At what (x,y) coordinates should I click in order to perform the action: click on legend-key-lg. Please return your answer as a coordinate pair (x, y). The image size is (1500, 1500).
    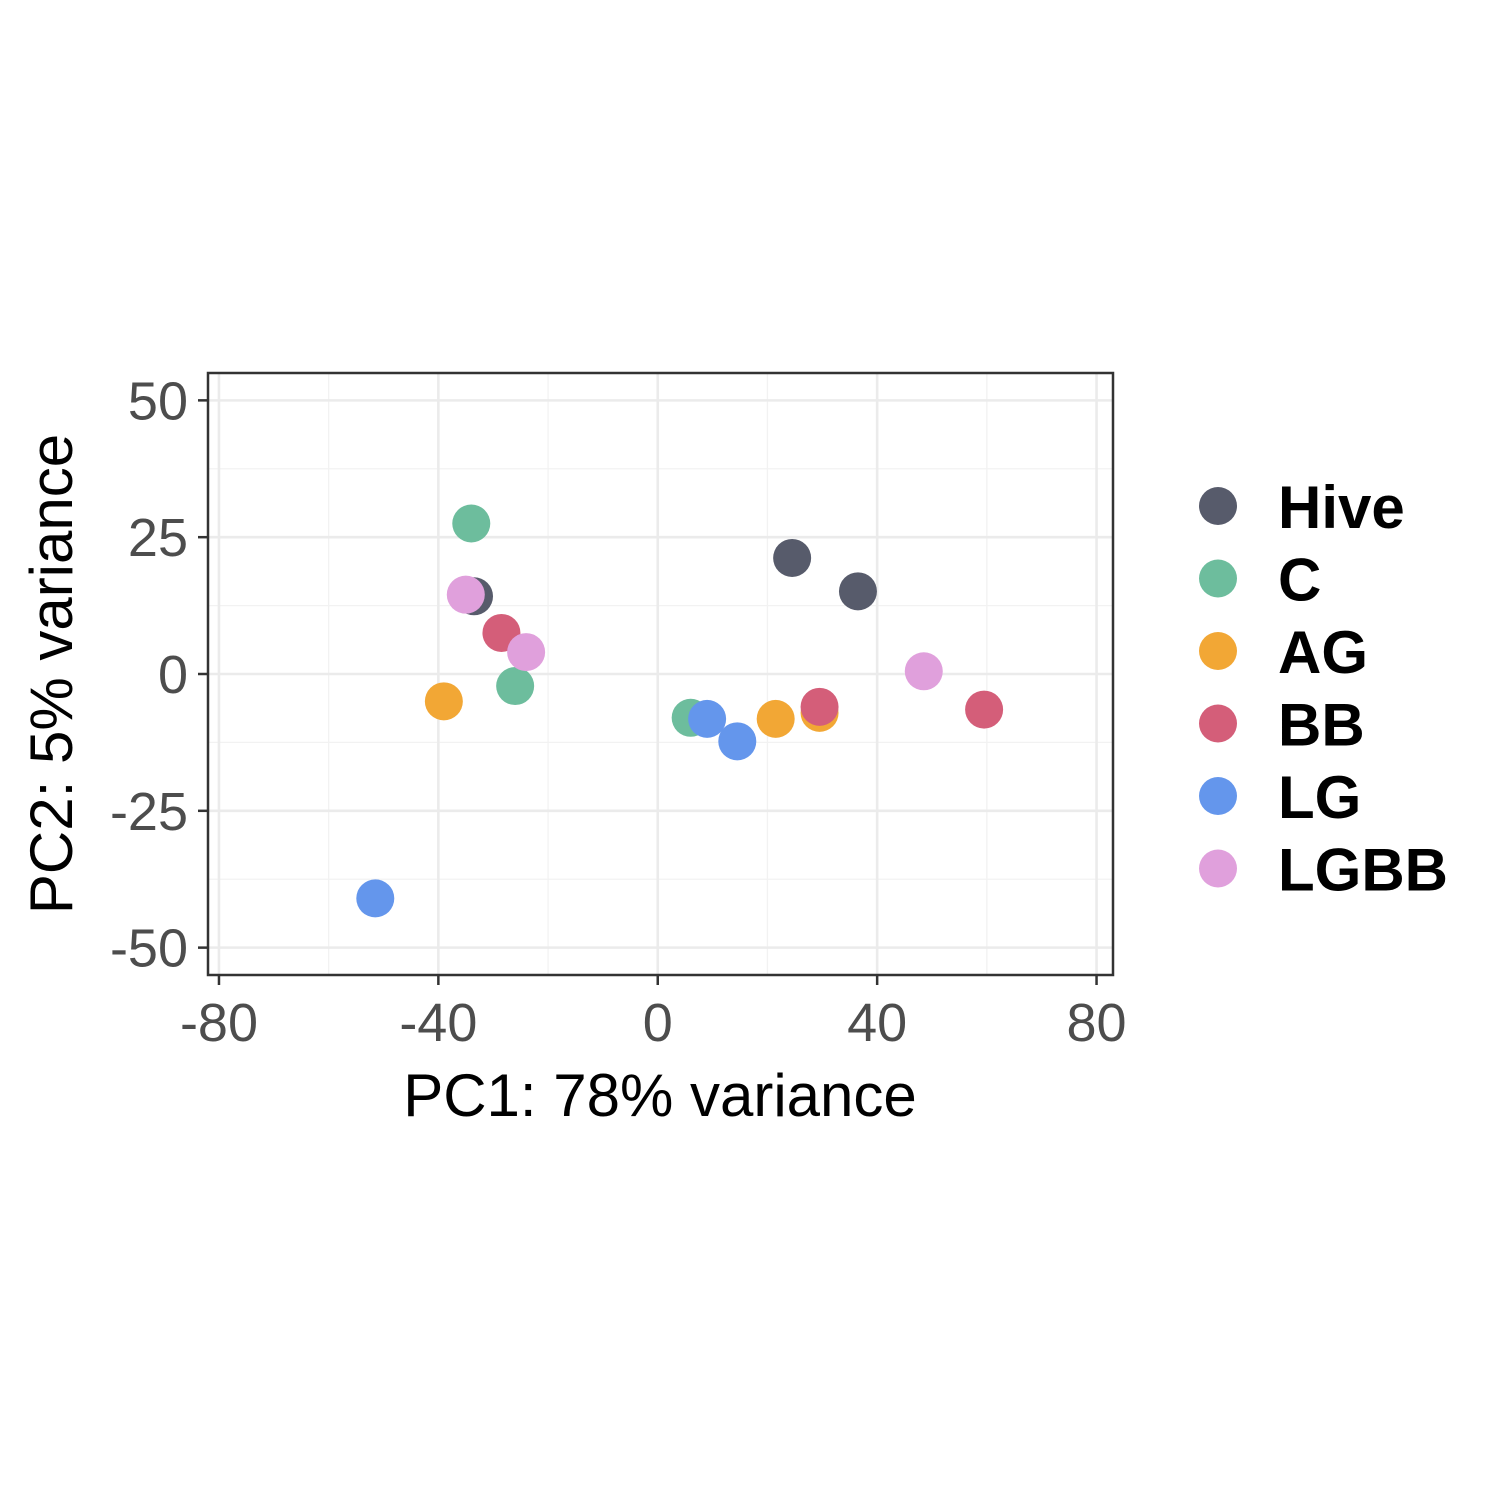
    Looking at the image, I should click on (1218, 796).